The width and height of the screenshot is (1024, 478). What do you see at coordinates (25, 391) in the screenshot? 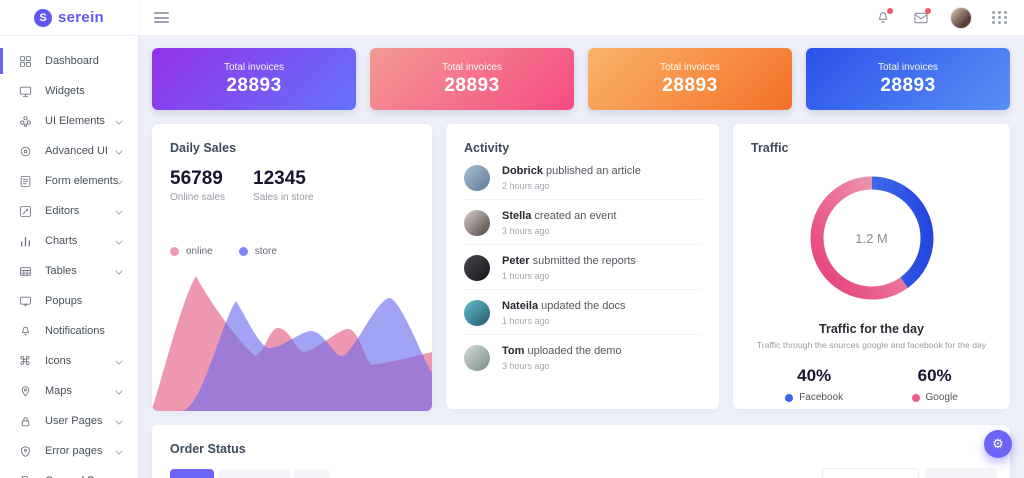
I see `map-pin-icon` at bounding box center [25, 391].